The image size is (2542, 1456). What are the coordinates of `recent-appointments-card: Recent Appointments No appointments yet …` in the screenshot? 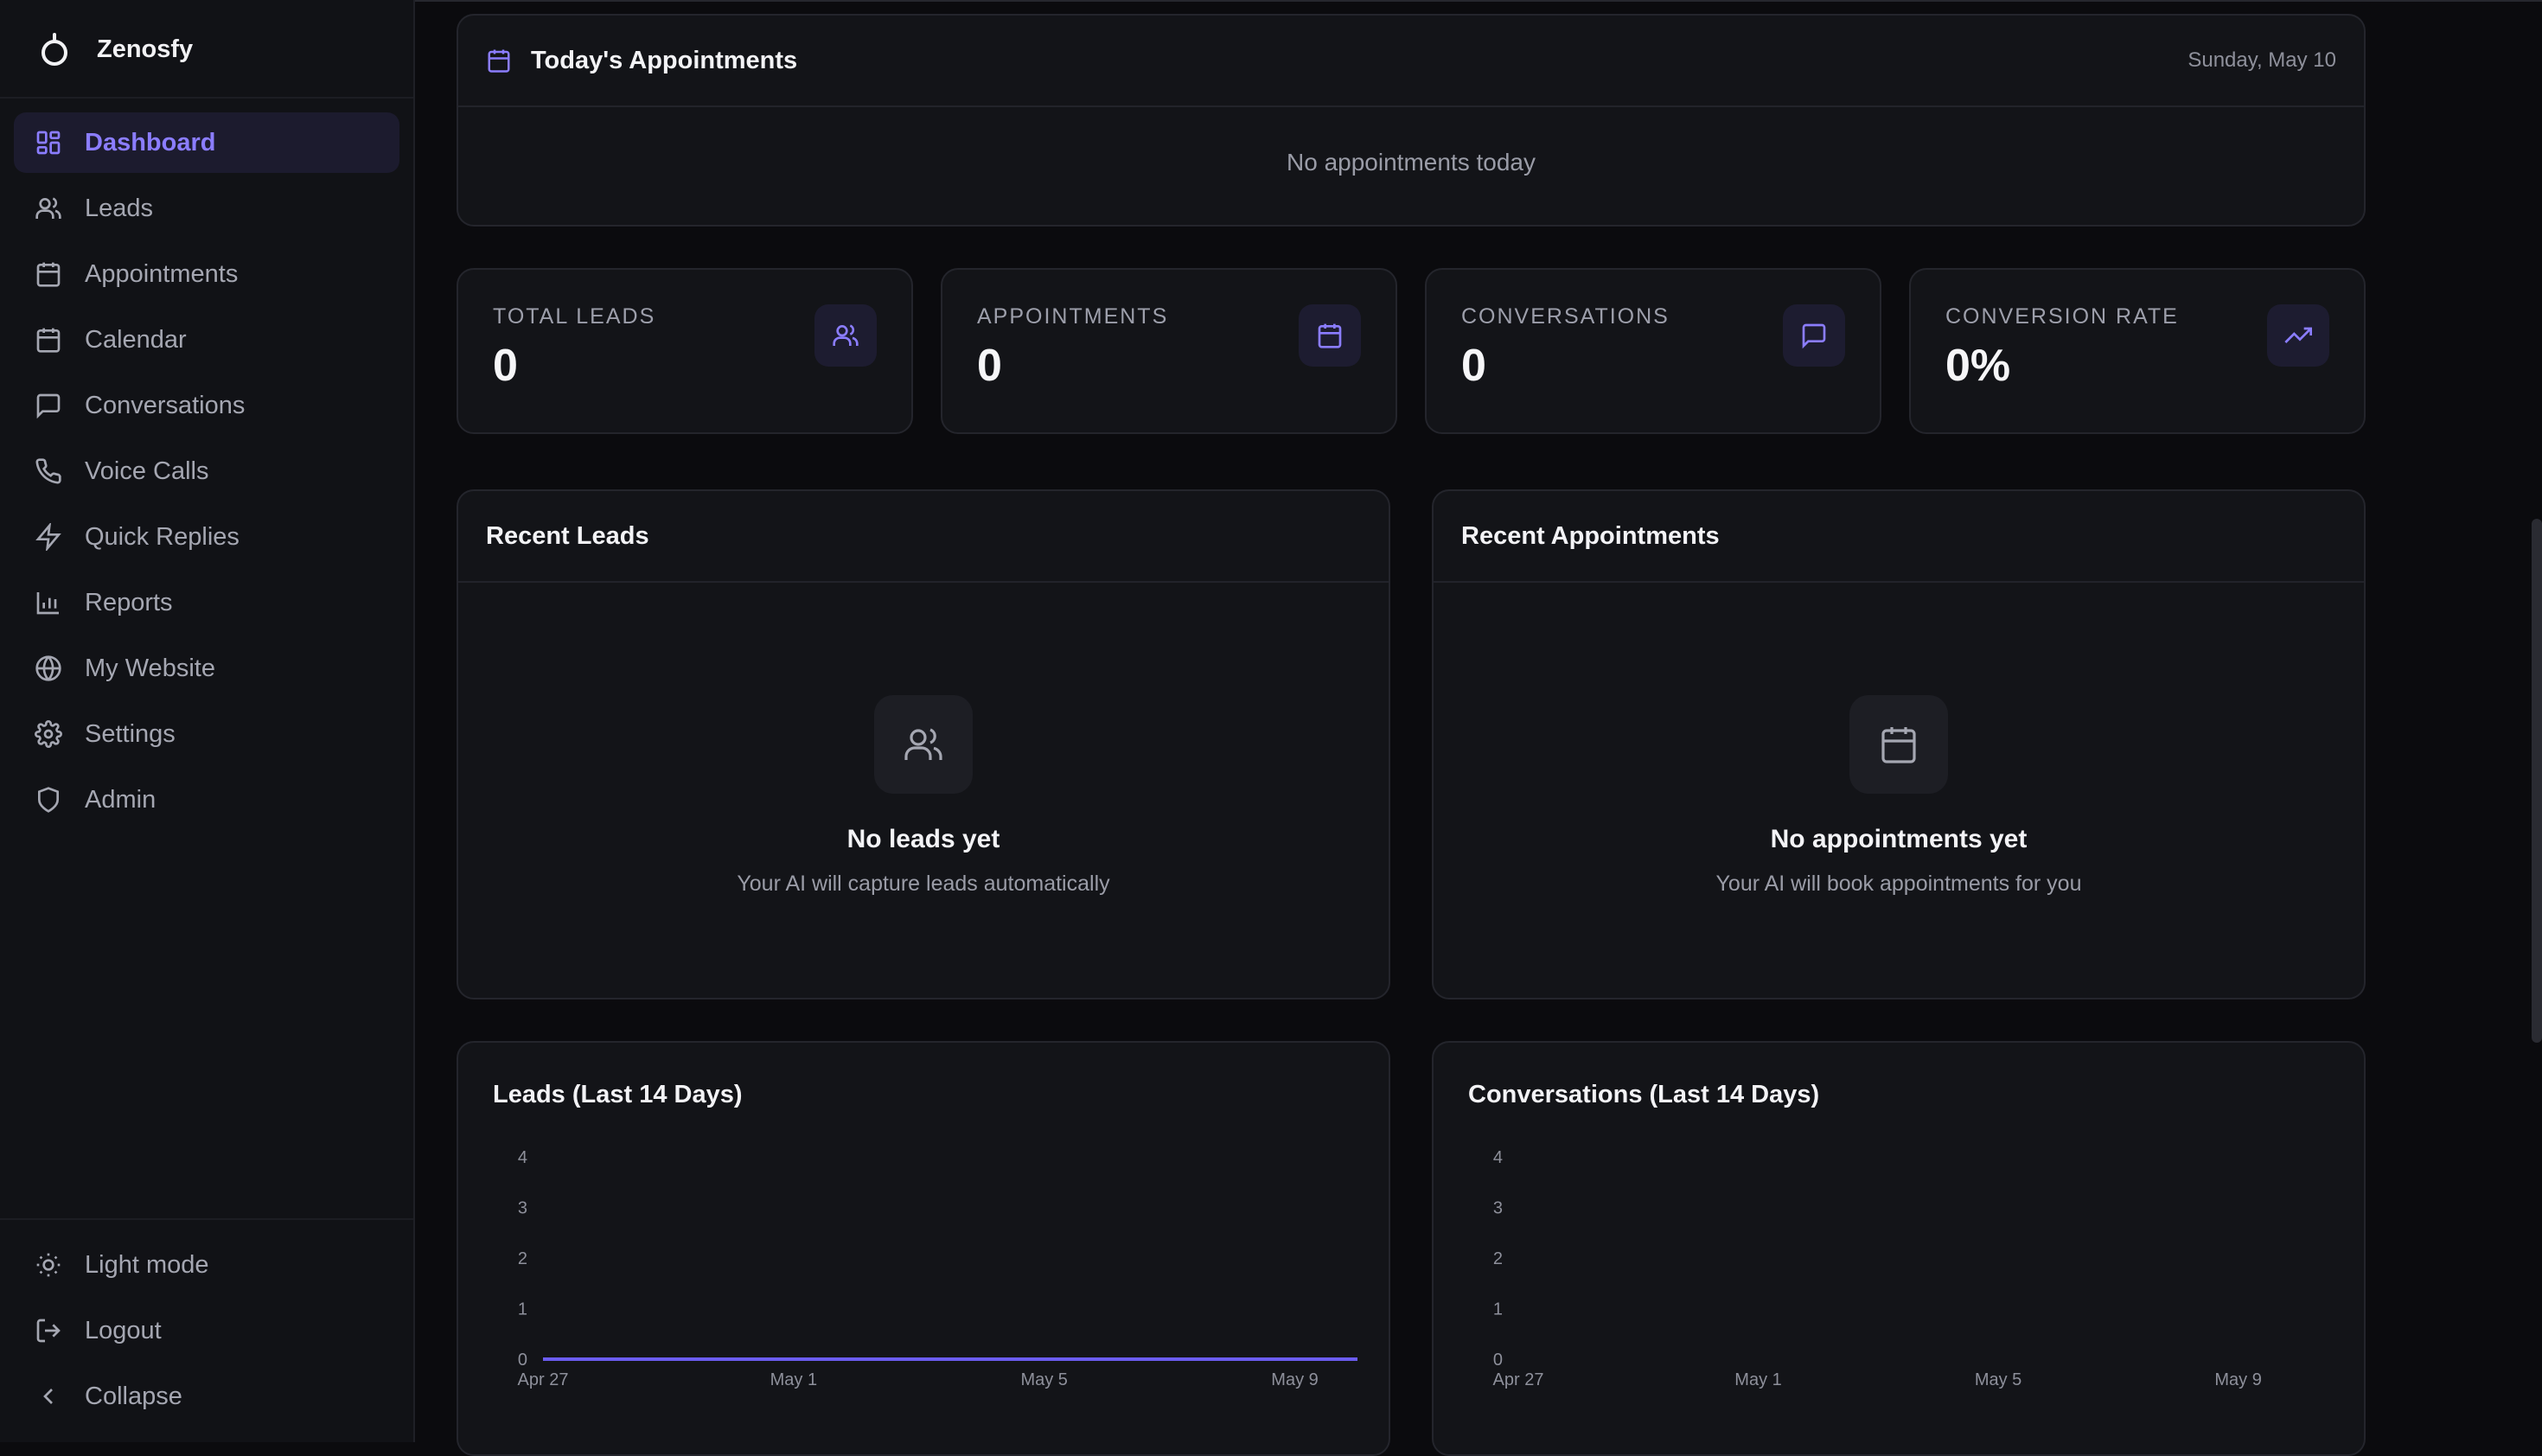 It's located at (1899, 744).